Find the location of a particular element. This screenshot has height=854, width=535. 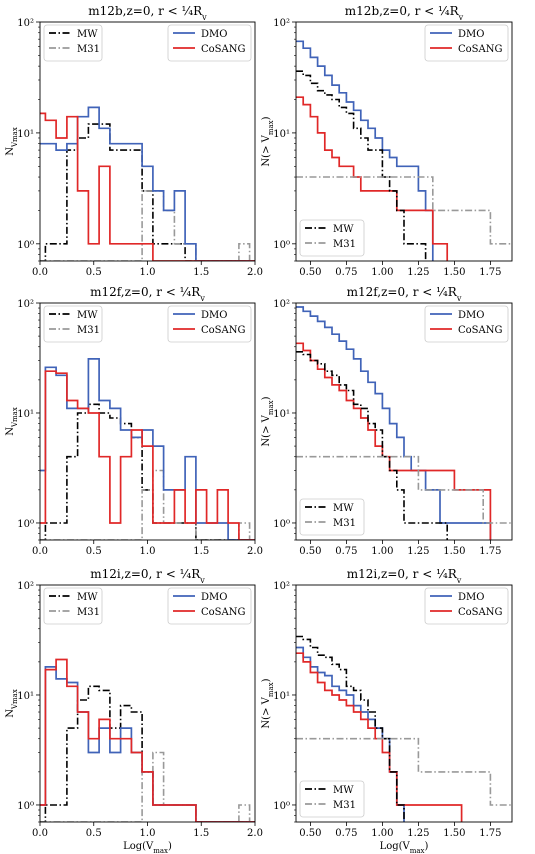

x-tick-label: 1.75 is located at coordinates (490, 551).